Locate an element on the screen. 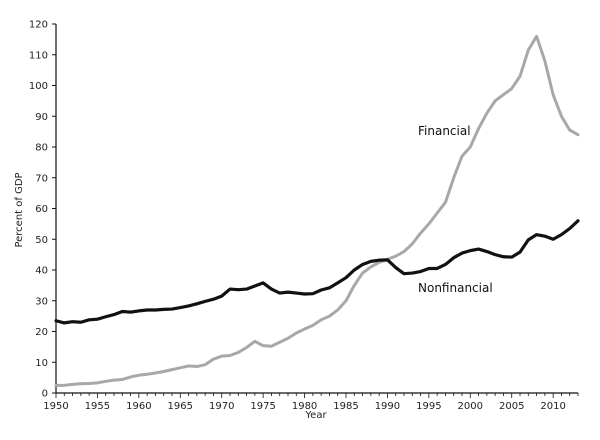 The height and width of the screenshot is (440, 600). x-tick-label: 1975 is located at coordinates (262, 406).